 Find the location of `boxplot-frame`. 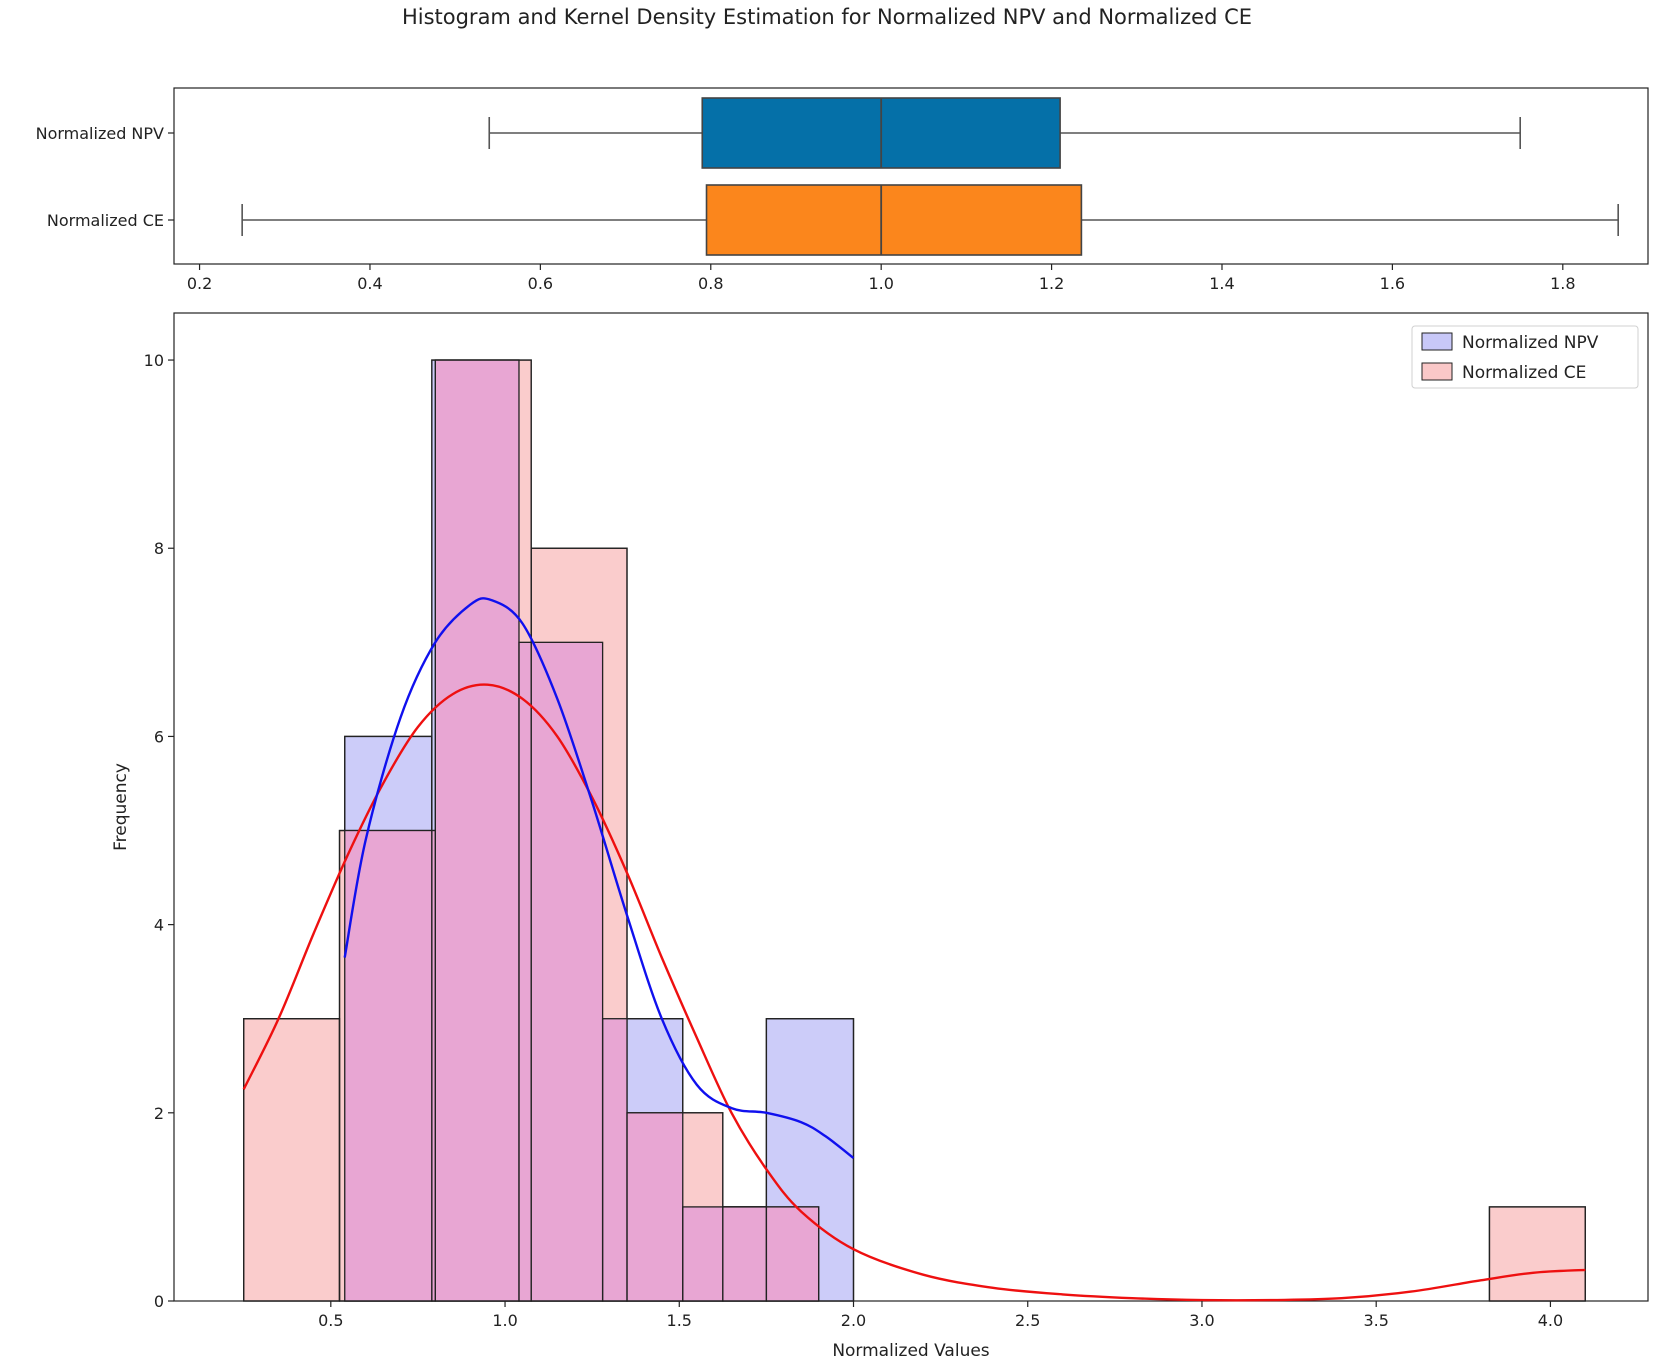

boxplot-frame is located at coordinates (911, 176).